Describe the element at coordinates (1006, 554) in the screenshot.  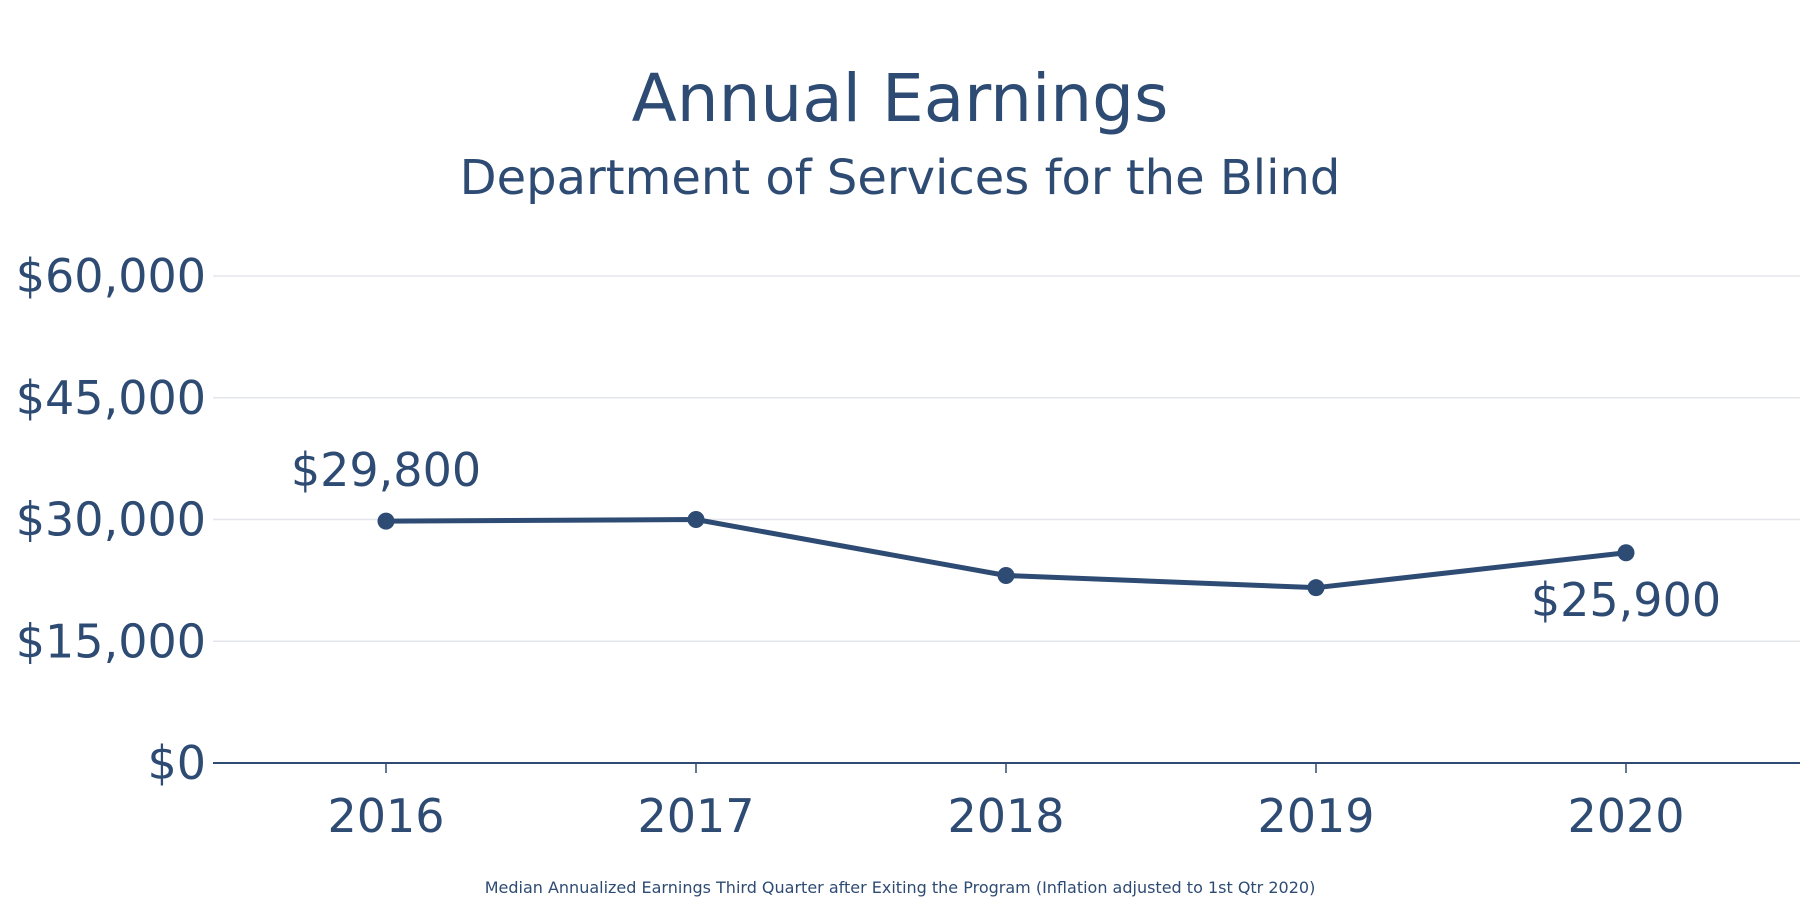
I see `series-line-group` at that location.